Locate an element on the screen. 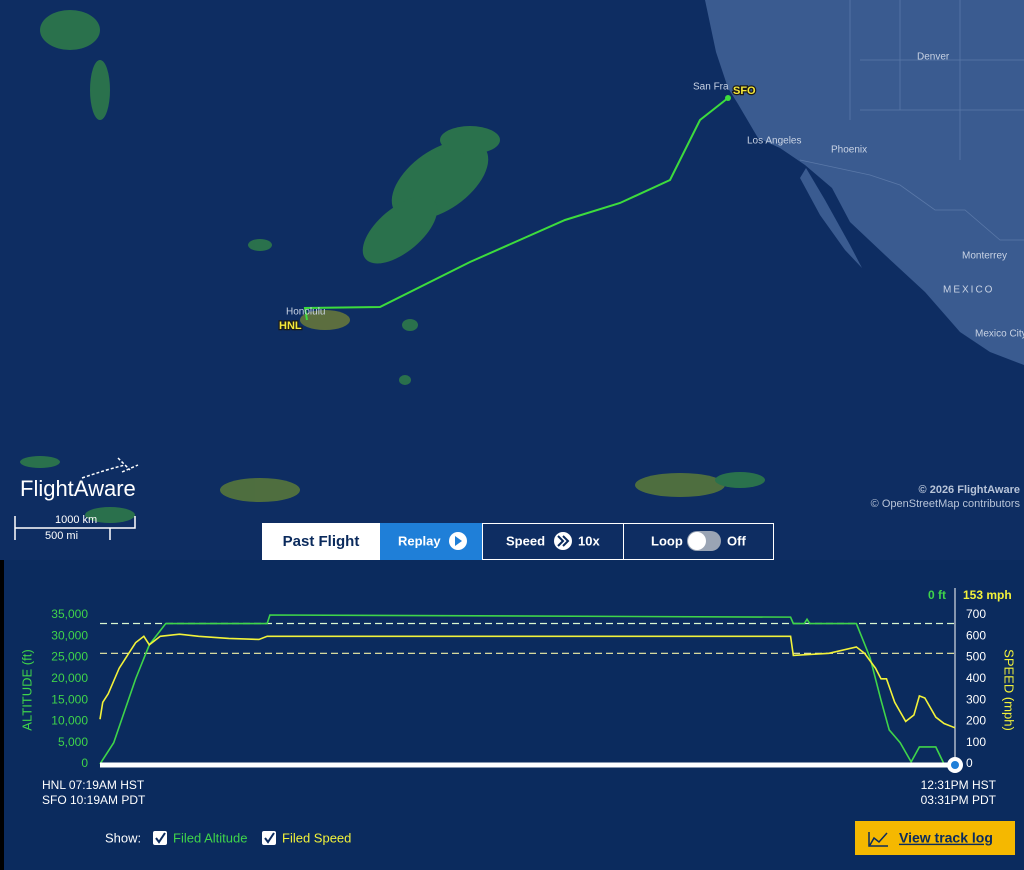  baja is located at coordinates (831, 218).